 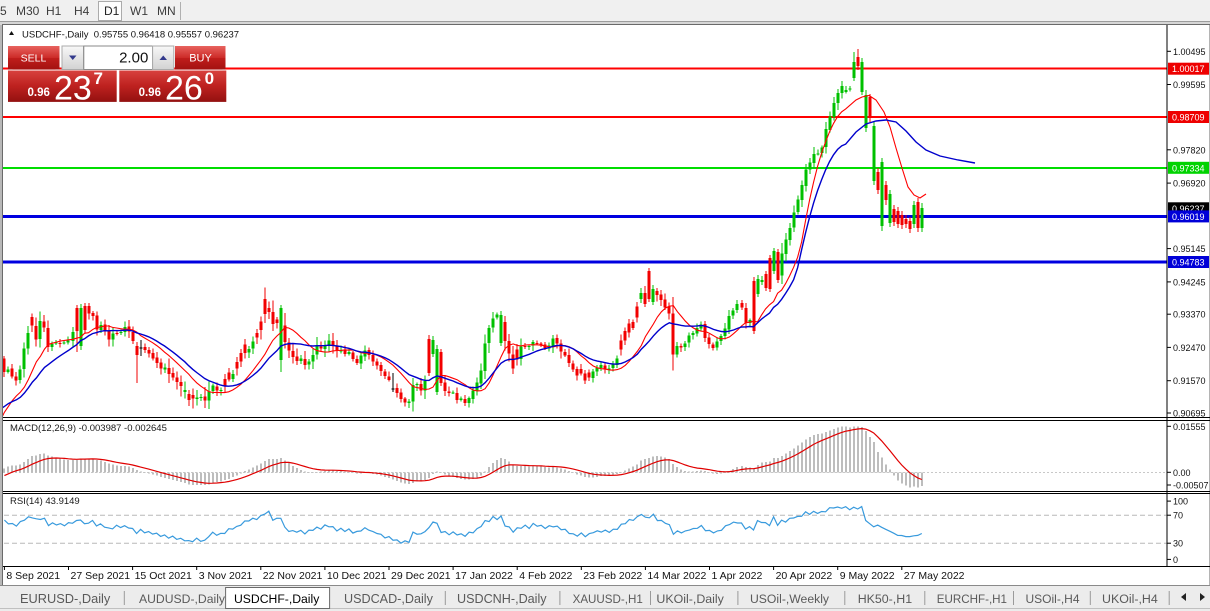 What do you see at coordinates (226, 576) in the screenshot?
I see `svg-text: 3 Nov 2021` at bounding box center [226, 576].